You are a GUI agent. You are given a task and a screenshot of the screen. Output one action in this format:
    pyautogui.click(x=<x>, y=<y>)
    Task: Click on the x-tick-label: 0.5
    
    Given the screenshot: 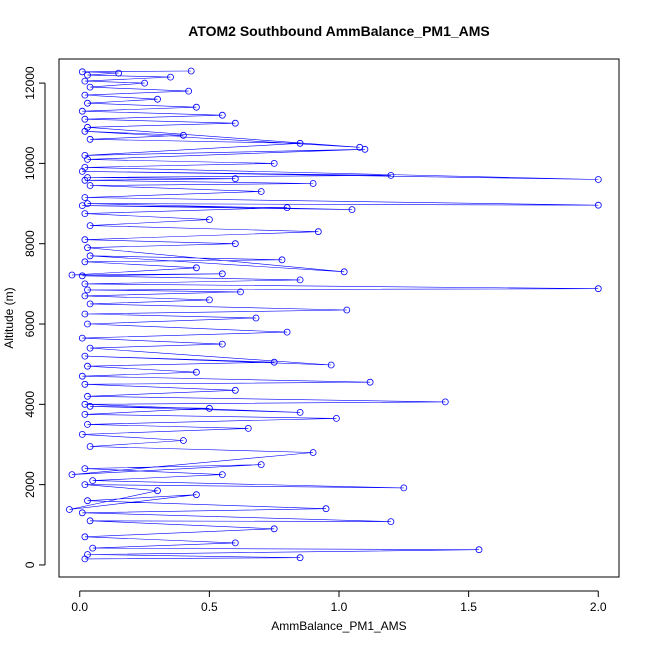 What is the action you would take?
    pyautogui.click(x=209, y=607)
    